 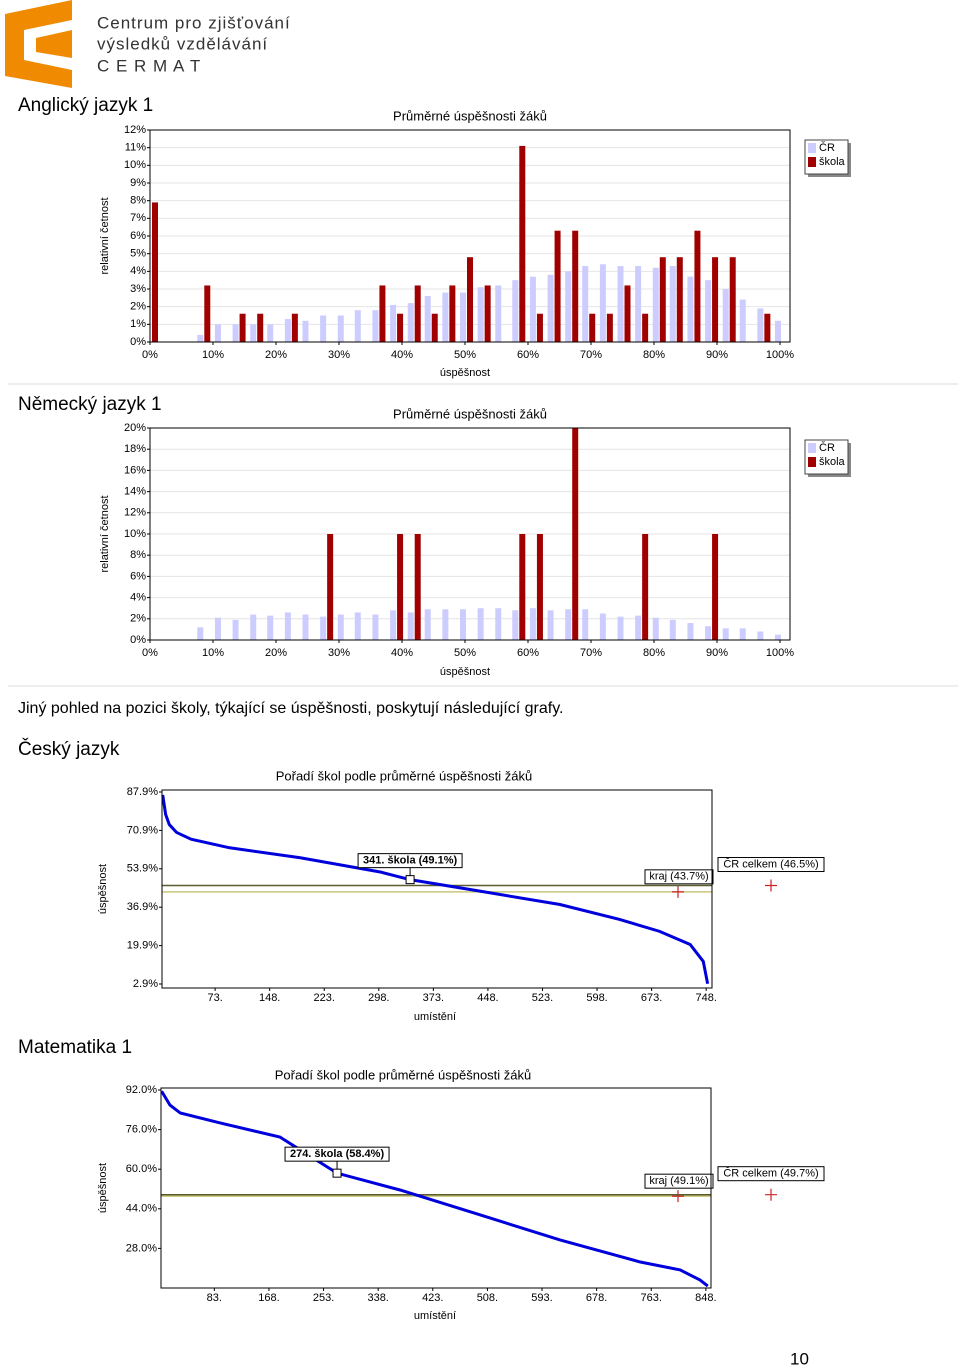 I want to click on y-tick-label: 0%, so click(x=138, y=640).